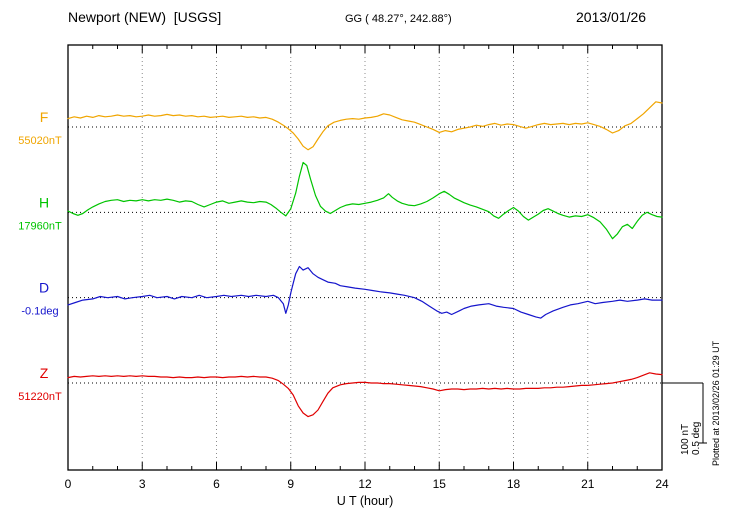 The image size is (730, 520). What do you see at coordinates (40, 226) in the screenshot?
I see `channel-baseline-value-H: 17960nT` at bounding box center [40, 226].